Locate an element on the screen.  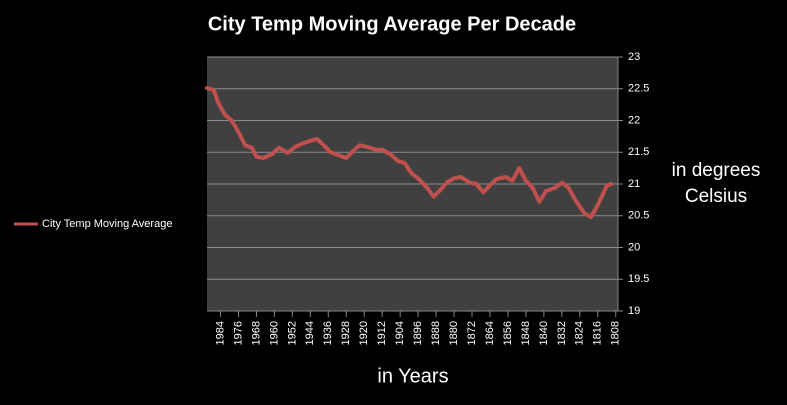
x-tick-label: 1912 is located at coordinates (382, 333).